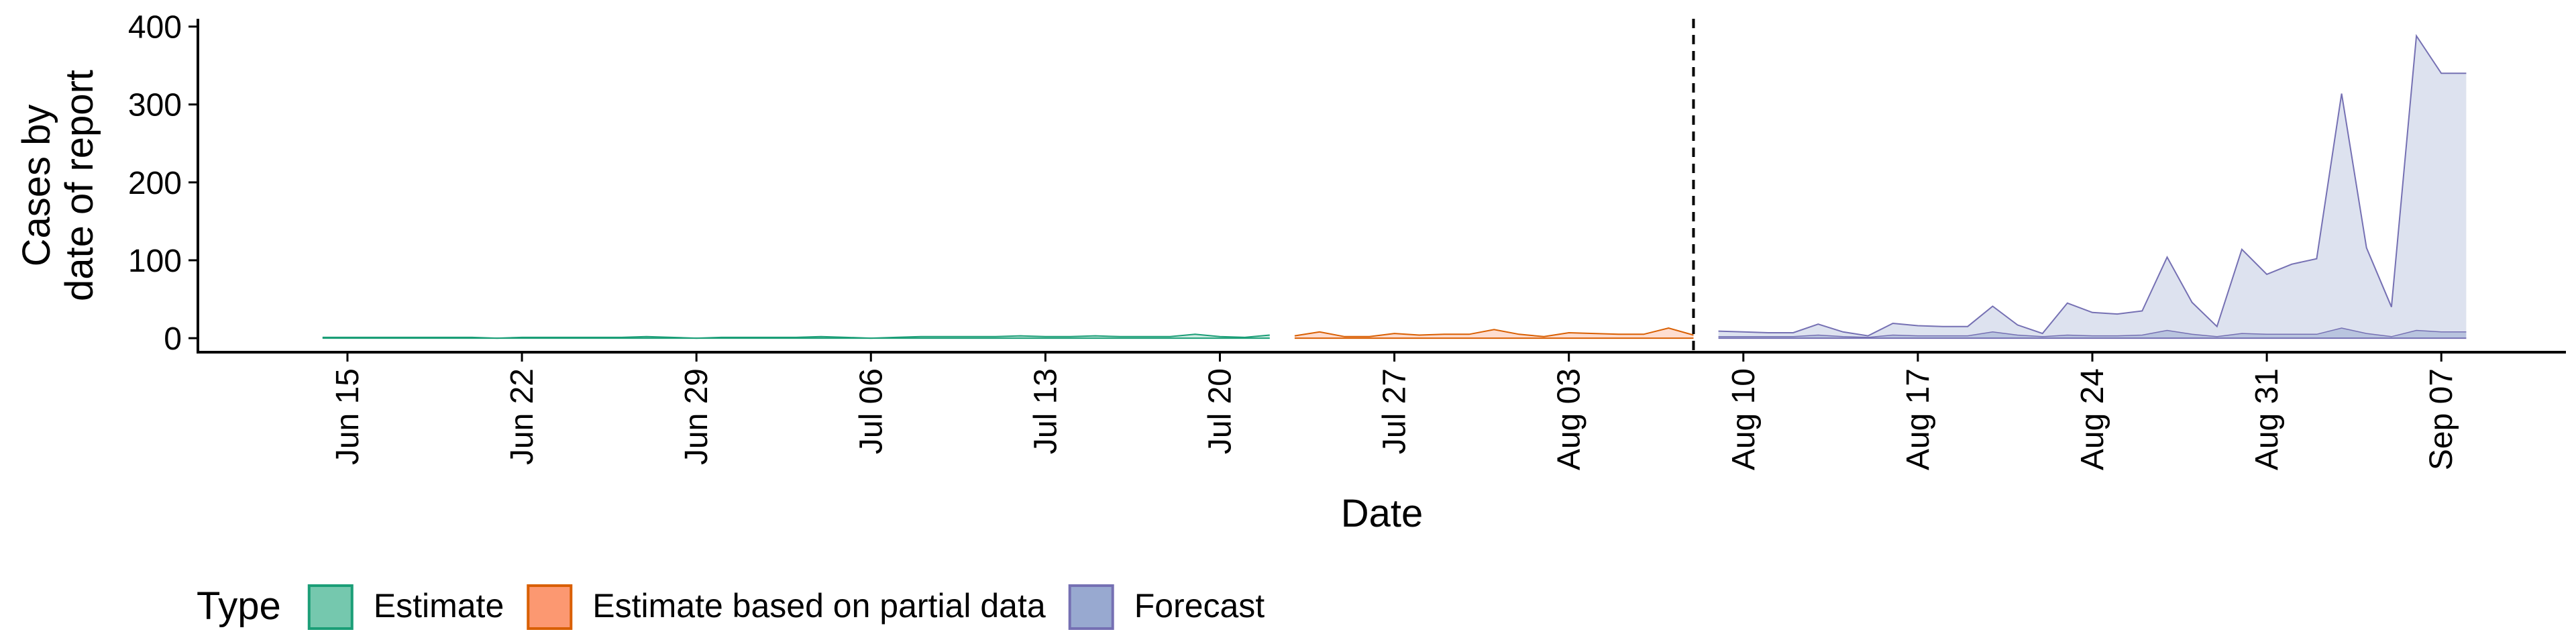 This screenshot has width=2576, height=644. I want to click on series-inner-line-forecast, so click(2092, 332).